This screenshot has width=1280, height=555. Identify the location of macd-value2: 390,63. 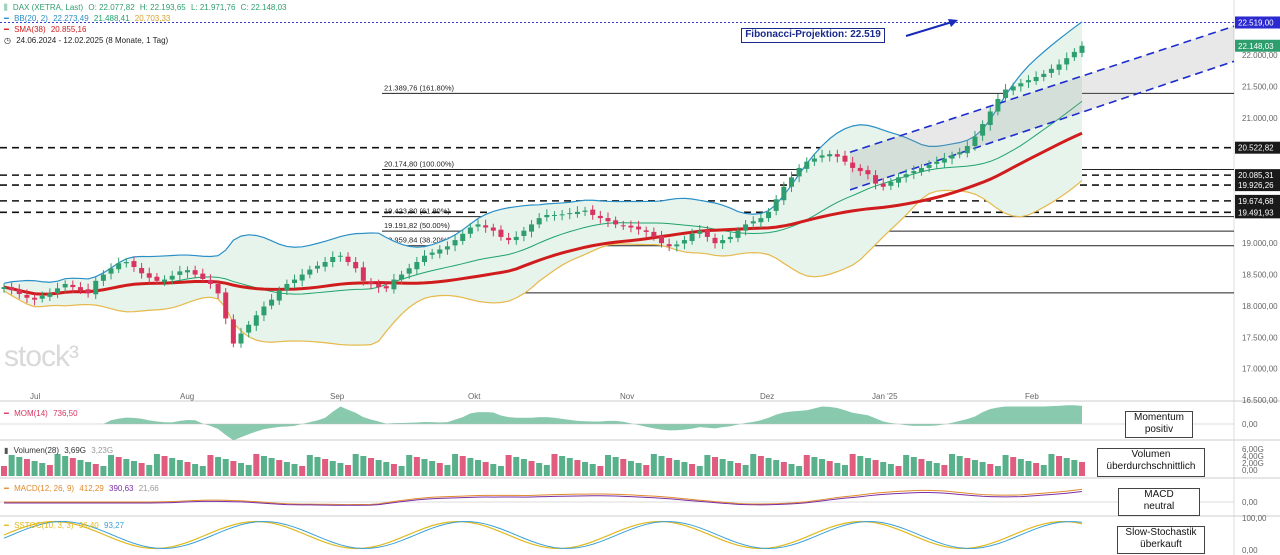
(121, 488).